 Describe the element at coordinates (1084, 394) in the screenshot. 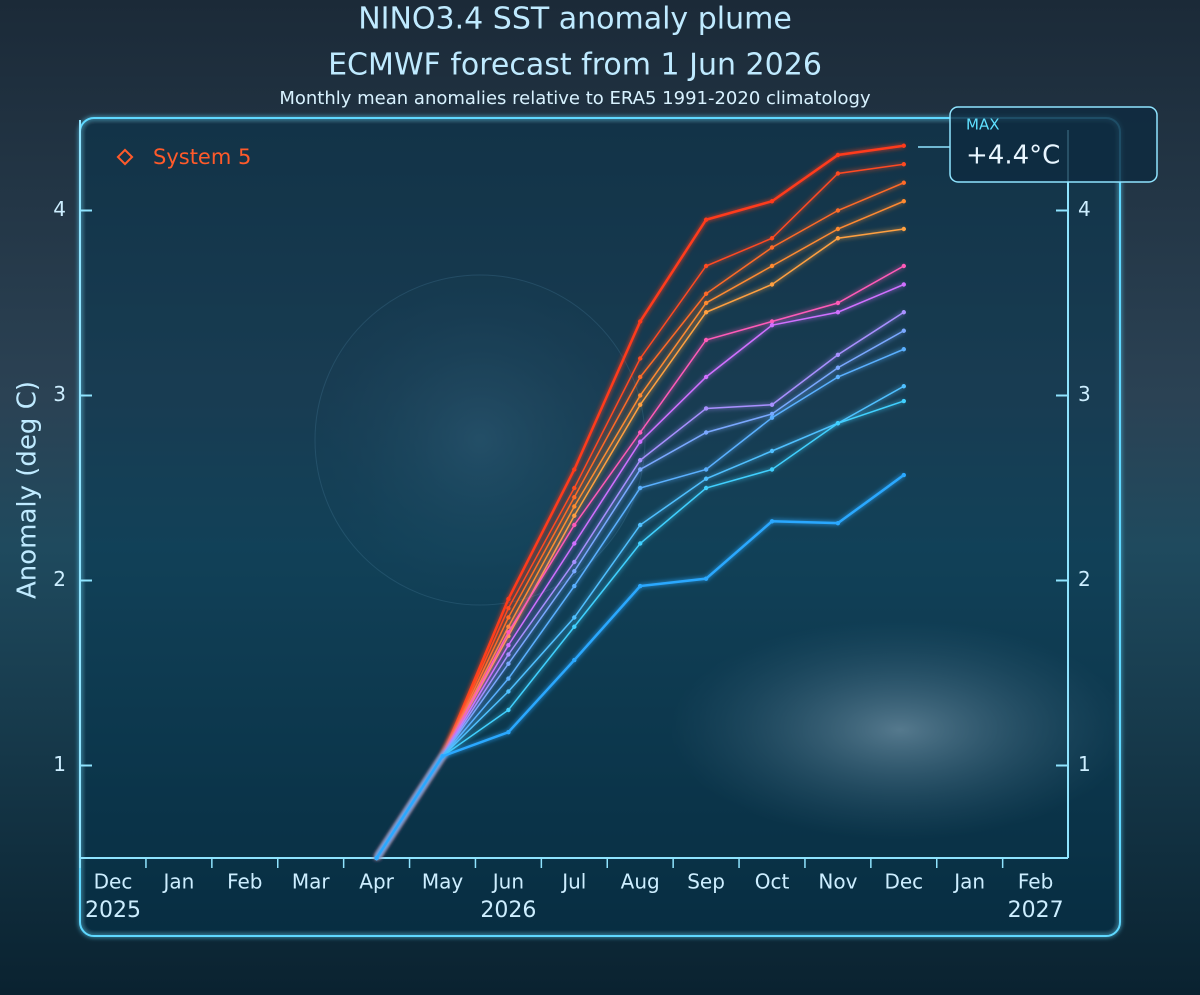

I see `y-tick-label-right: 3` at that location.